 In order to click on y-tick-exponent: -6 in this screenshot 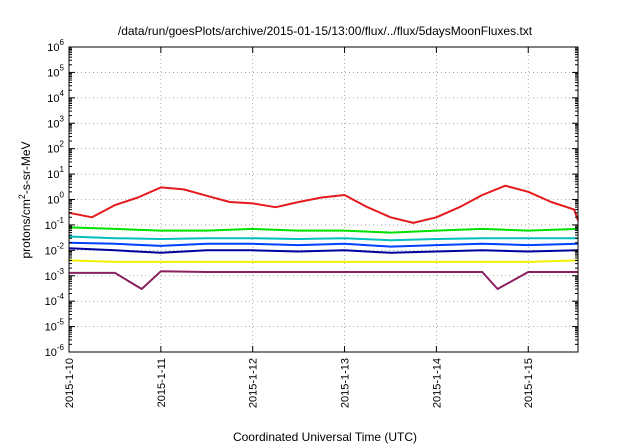, I will do `click(61, 347)`.